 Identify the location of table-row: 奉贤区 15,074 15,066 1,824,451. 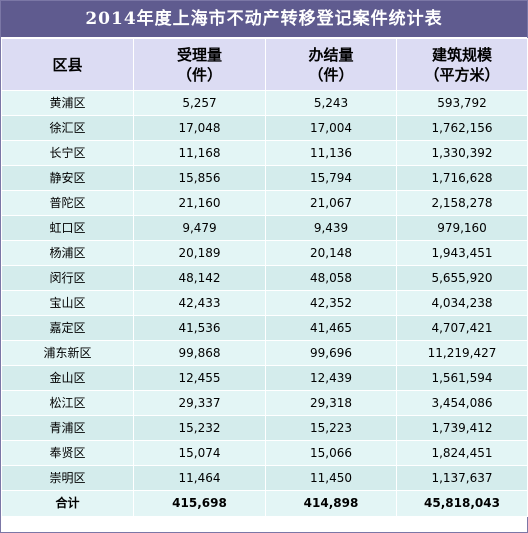
(264, 453).